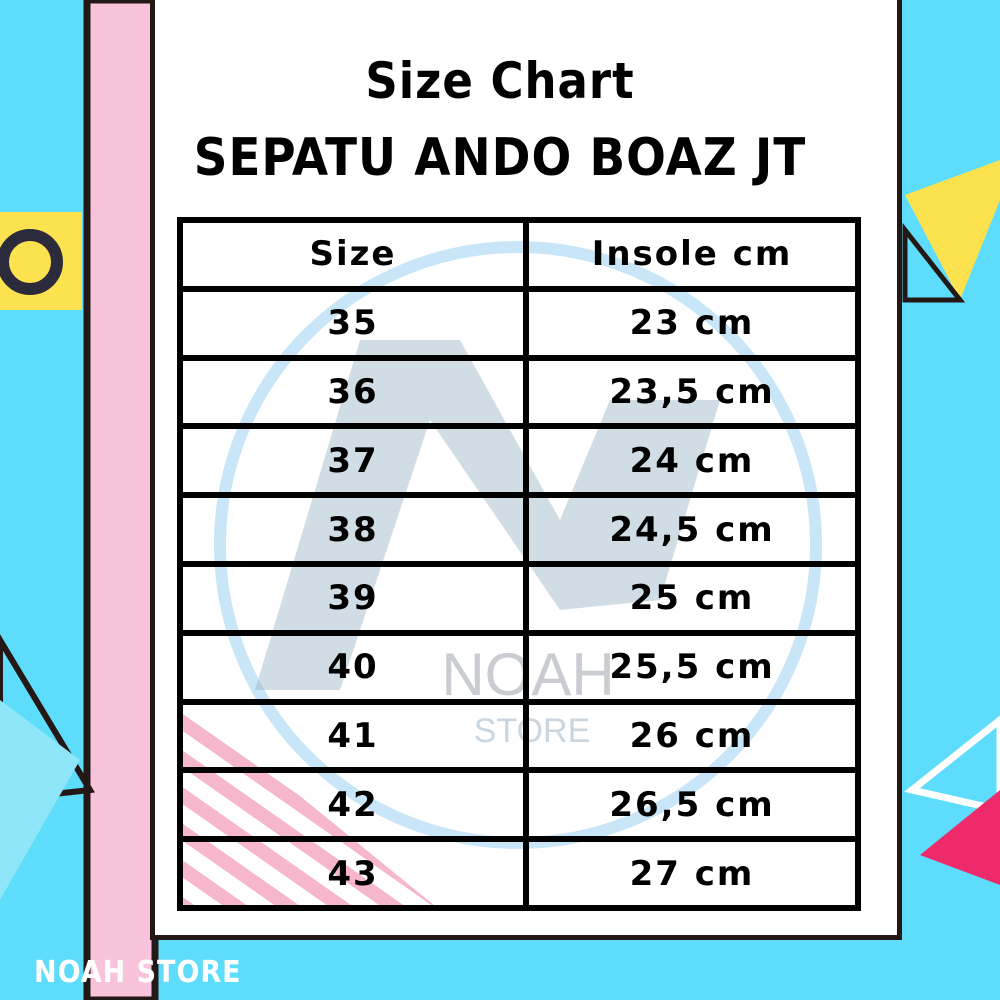 This screenshot has width=1000, height=1000. Describe the element at coordinates (692, 461) in the screenshot. I see `insole-cell: 24 cm` at that location.